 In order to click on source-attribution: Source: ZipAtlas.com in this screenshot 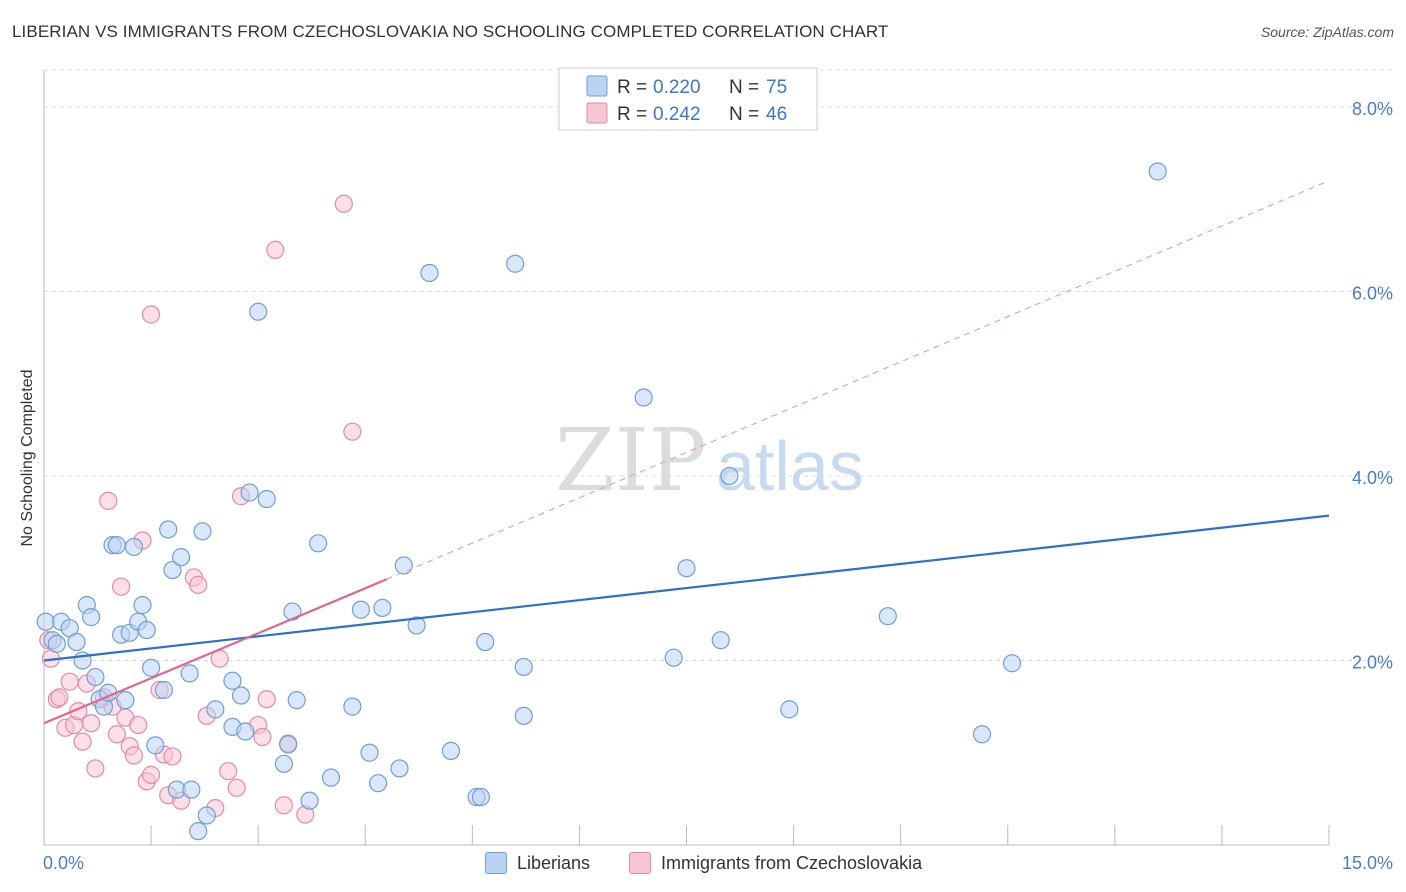, I will do `click(1327, 32)`.